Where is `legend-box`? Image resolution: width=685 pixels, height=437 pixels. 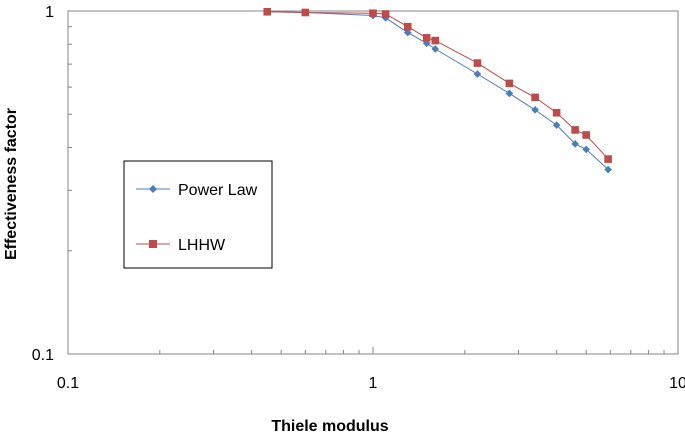 legend-box is located at coordinates (198, 214).